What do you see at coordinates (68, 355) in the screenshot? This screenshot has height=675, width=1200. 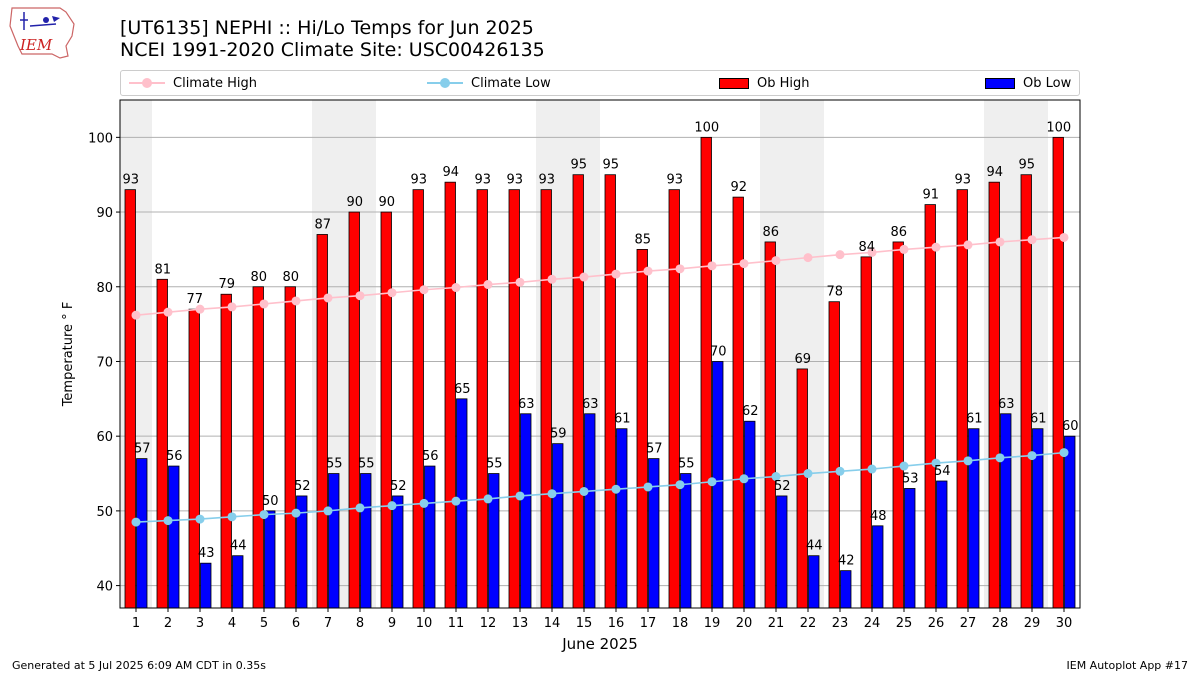 I see `y-axis-label: Temperature ° F` at bounding box center [68, 355].